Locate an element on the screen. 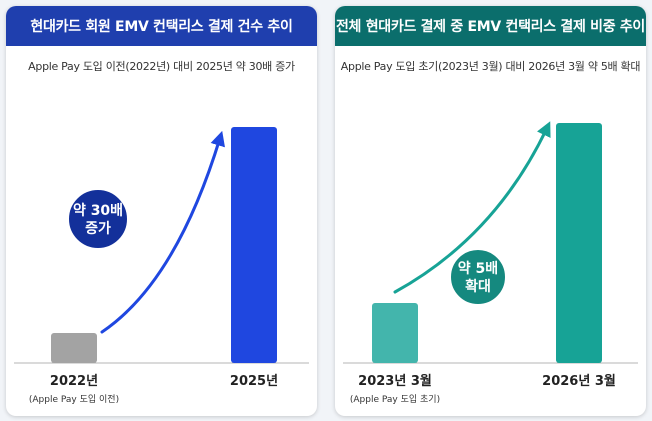  chart-title: 현대카드 회원 EMV 컨택리스 결제 건수 추이 is located at coordinates (161, 26).